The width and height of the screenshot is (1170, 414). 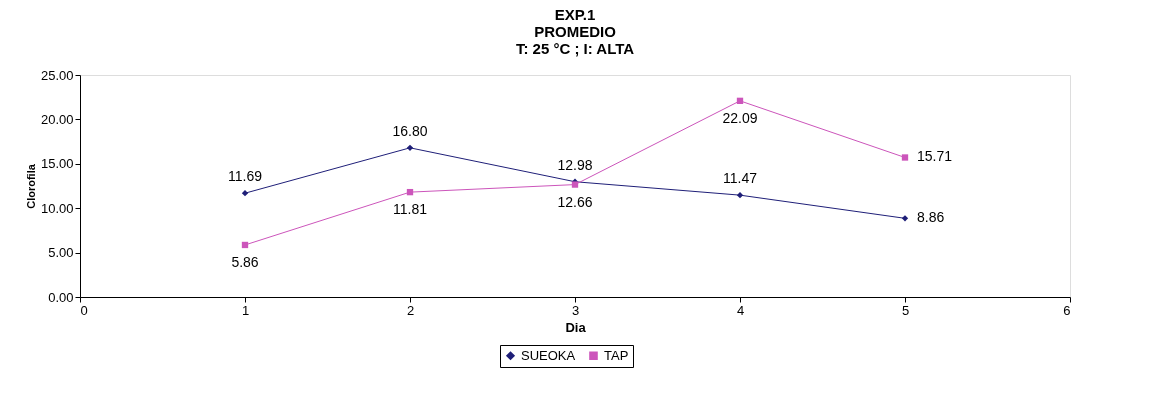 I want to click on data-label: 22.09, so click(x=740, y=117).